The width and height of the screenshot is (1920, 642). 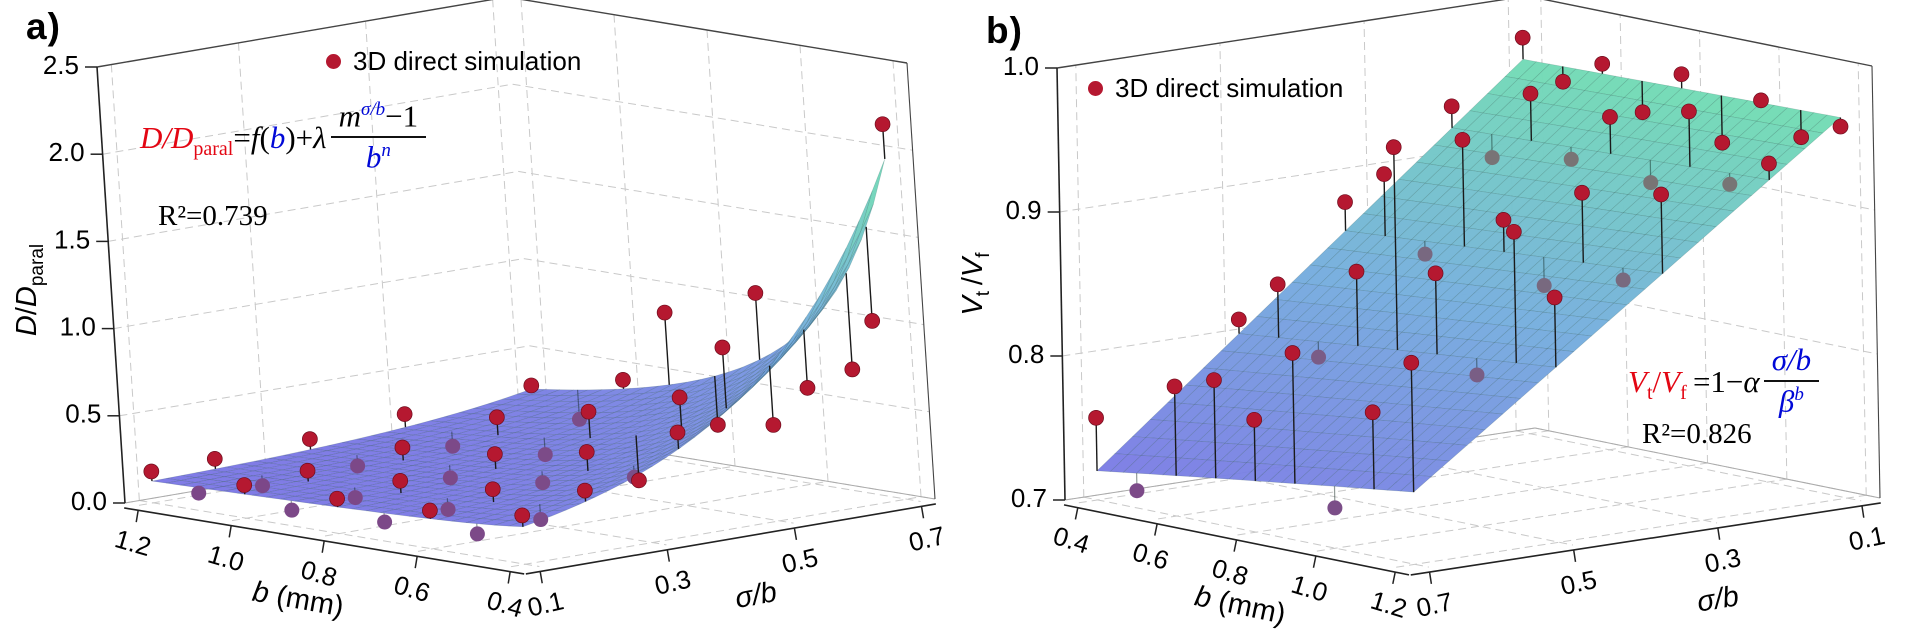 What do you see at coordinates (213, 216) in the screenshot?
I see `panel-a-r-squared: R²=0.739` at bounding box center [213, 216].